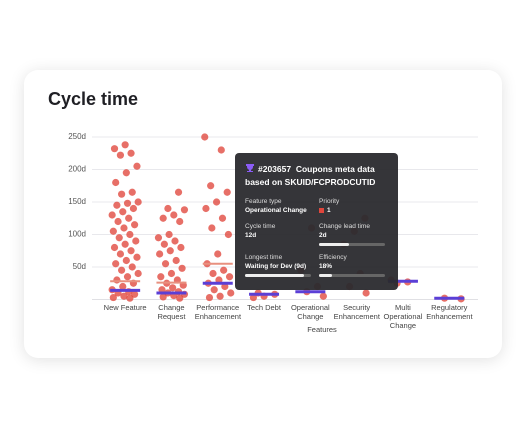  I want to click on x-tick-label: Performance Enhancement, so click(218, 312).